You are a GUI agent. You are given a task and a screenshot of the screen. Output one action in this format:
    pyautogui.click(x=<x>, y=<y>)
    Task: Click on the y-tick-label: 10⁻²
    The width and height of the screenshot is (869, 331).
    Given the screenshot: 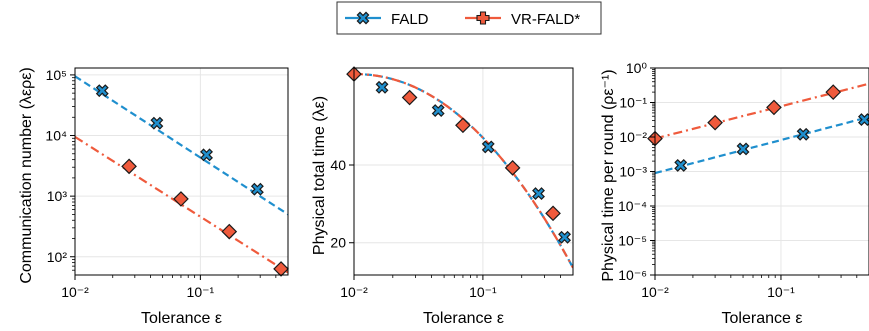 What is the action you would take?
    pyautogui.click(x=633, y=137)
    